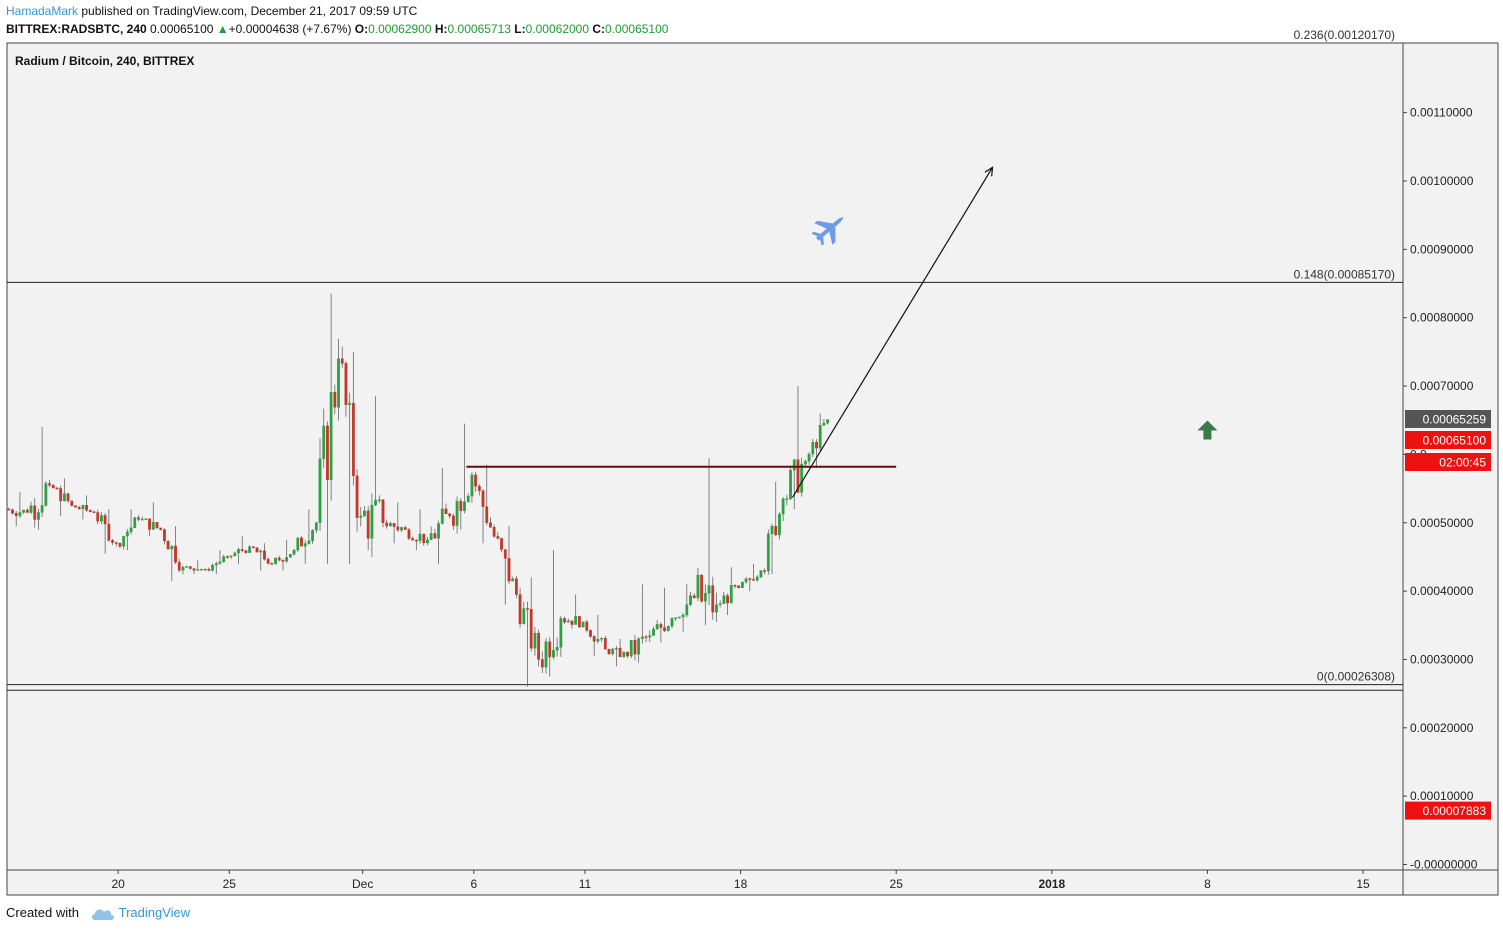 The height and width of the screenshot is (931, 1503). What do you see at coordinates (479, 29) in the screenshot?
I see `high-value: 0.00065713` at bounding box center [479, 29].